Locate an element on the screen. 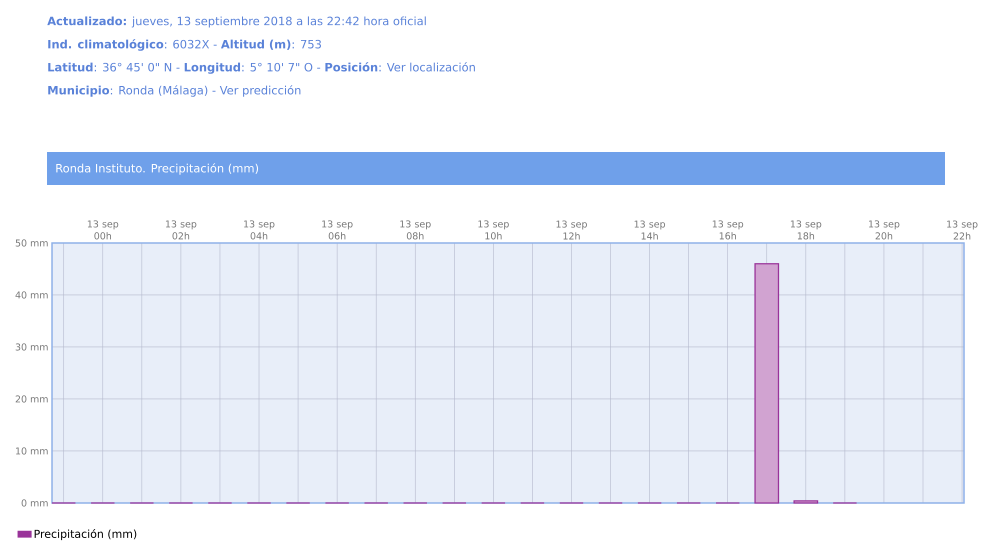  x-tick-label: 13 sep 20h is located at coordinates (884, 230).